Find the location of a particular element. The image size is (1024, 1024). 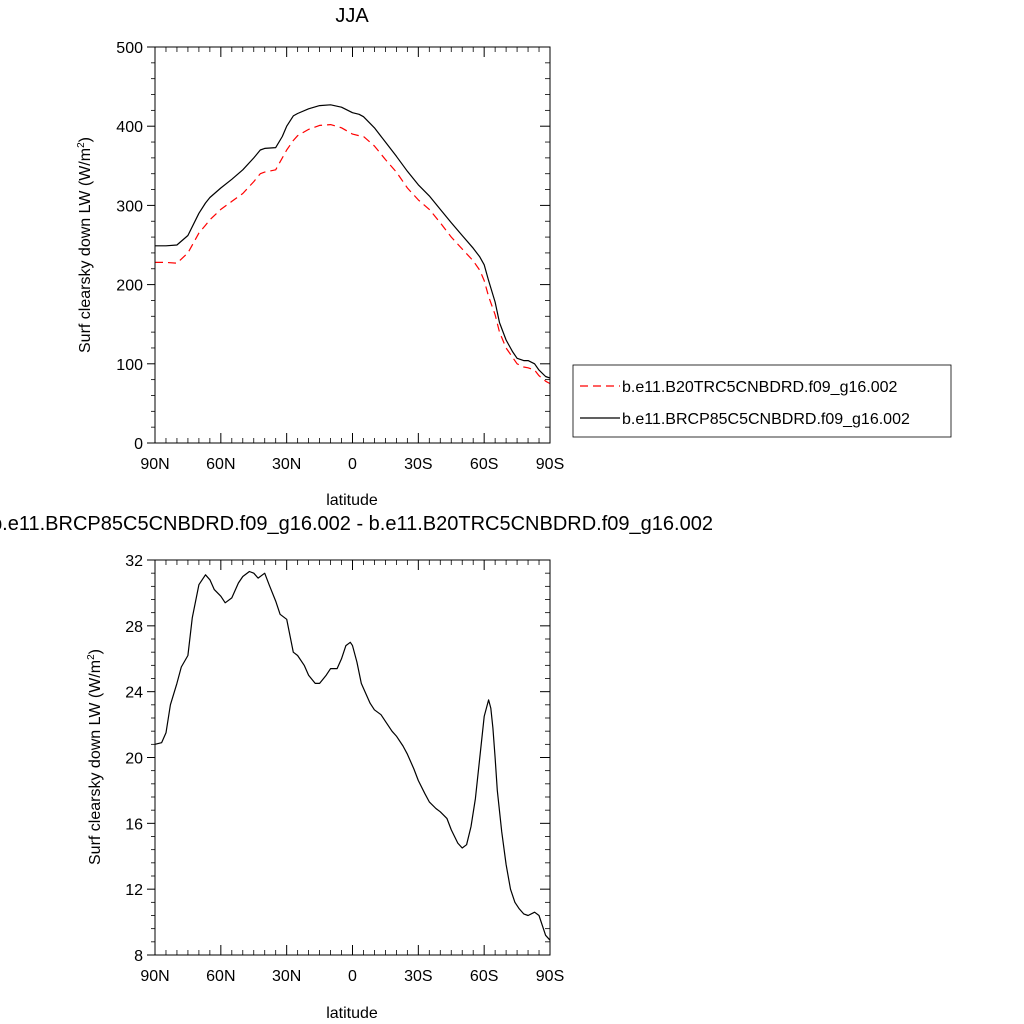

top-x-tick-label: 60S is located at coordinates (484, 464).